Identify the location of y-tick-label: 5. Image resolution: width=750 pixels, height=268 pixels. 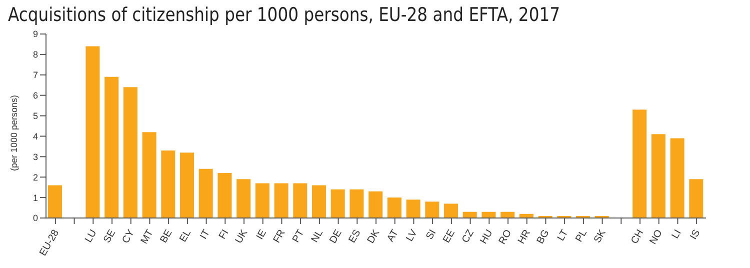
(35, 115).